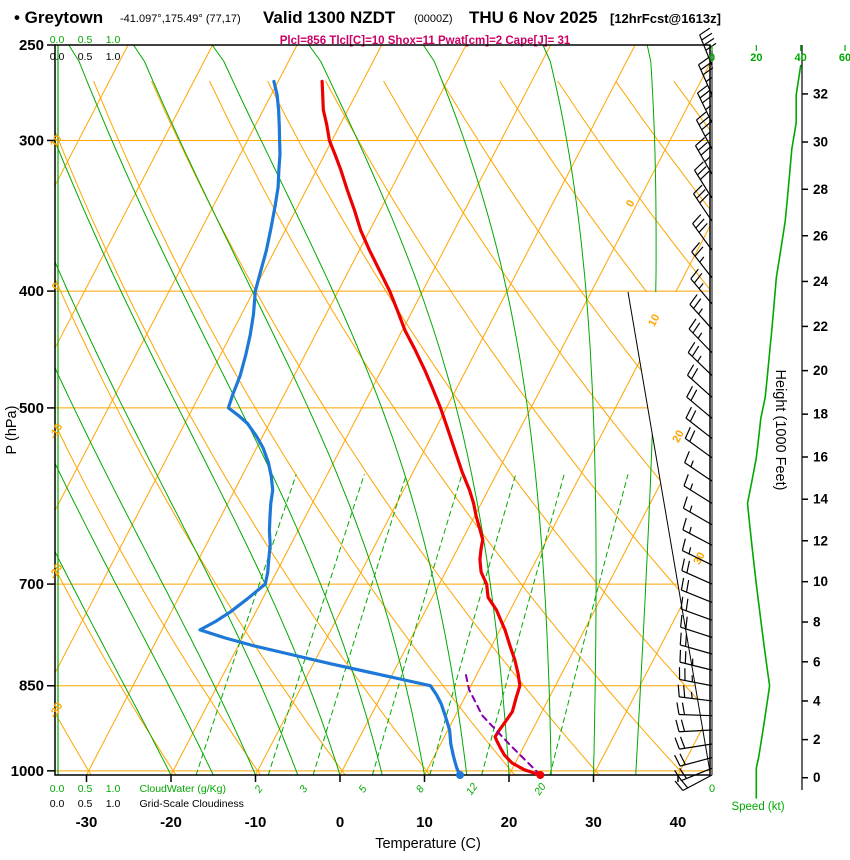 This screenshot has height=860, width=850. What do you see at coordinates (589, 624) in the screenshot?
I see `mixing-ratio-line` at bounding box center [589, 624].